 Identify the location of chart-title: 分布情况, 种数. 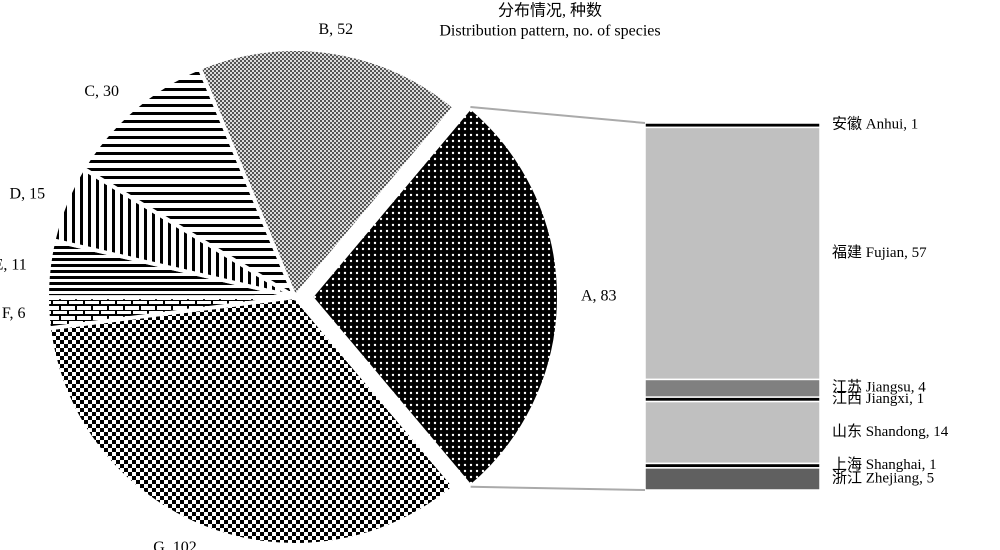
(550, 11).